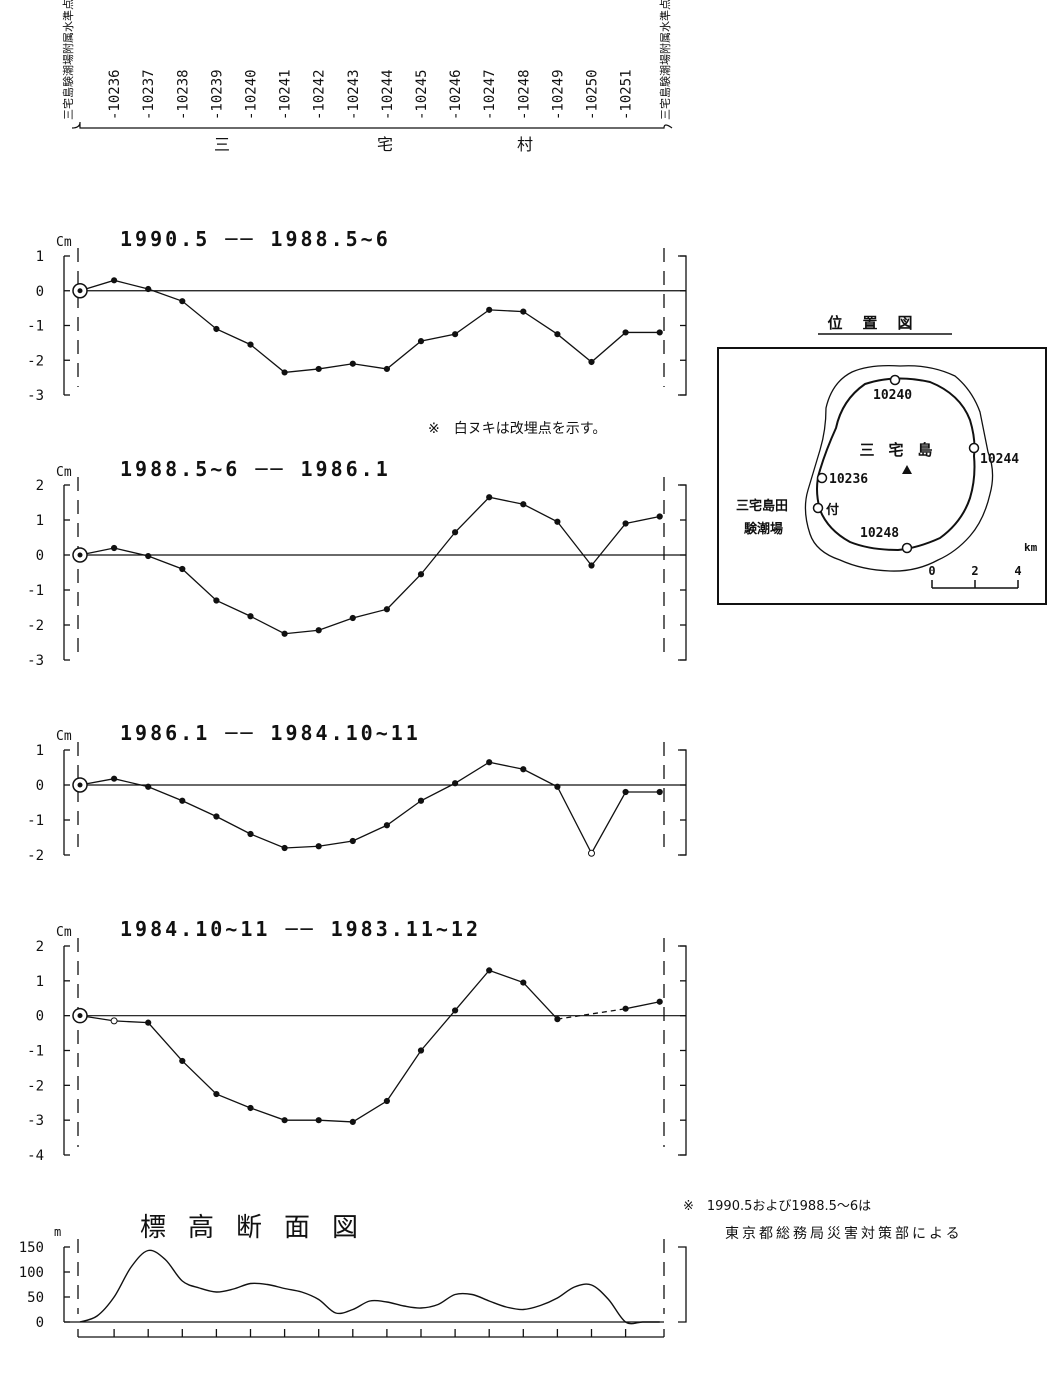 The height and width of the screenshot is (1377, 1051). I want to click on station-code-10250: -10250, so click(593, 94).